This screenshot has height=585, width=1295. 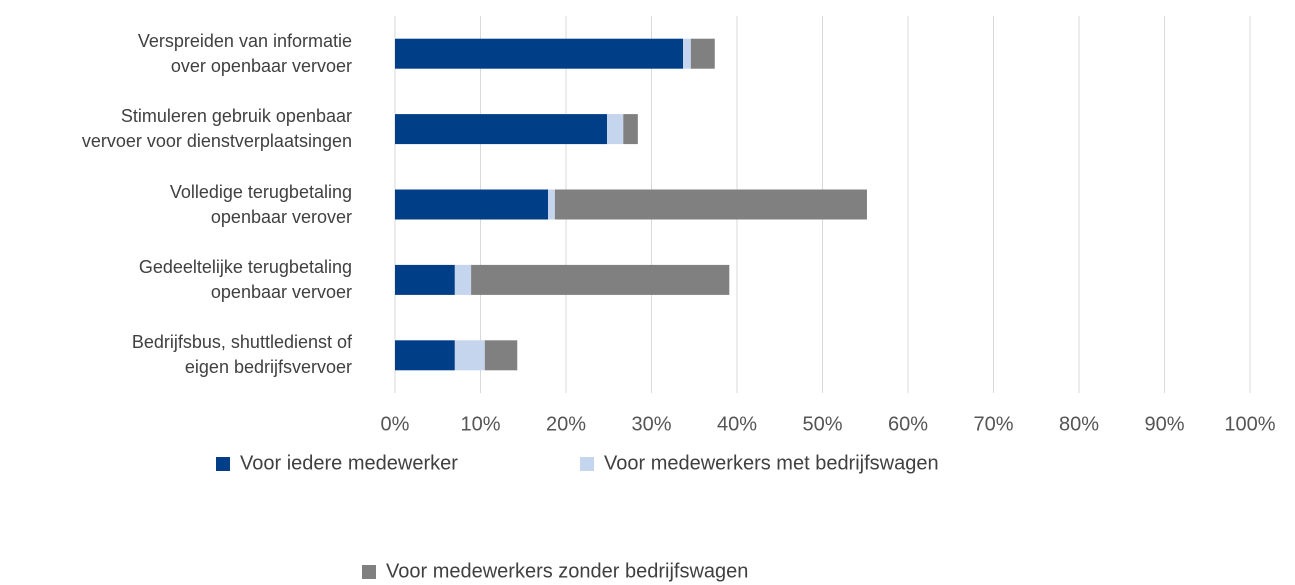 What do you see at coordinates (260, 204) in the screenshot?
I see `category-label: Volledige terugbetaling openbaar verover` at bounding box center [260, 204].